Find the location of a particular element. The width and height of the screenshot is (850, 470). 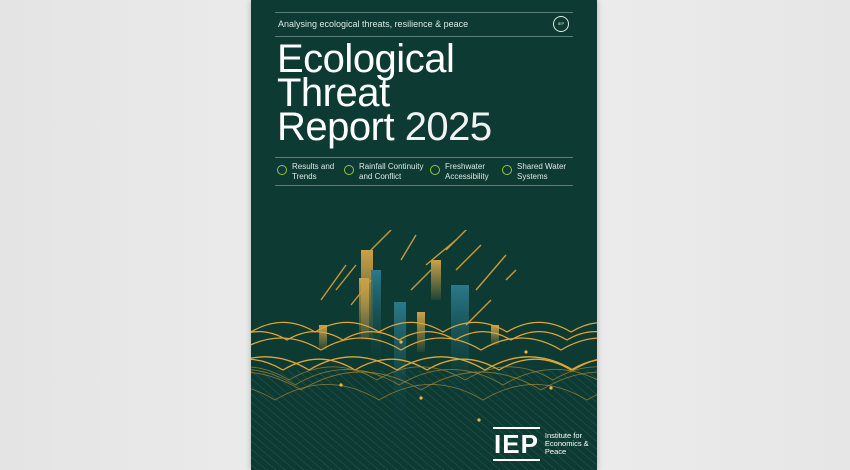

topic-item: Results and Trends is located at coordinates (310, 172).